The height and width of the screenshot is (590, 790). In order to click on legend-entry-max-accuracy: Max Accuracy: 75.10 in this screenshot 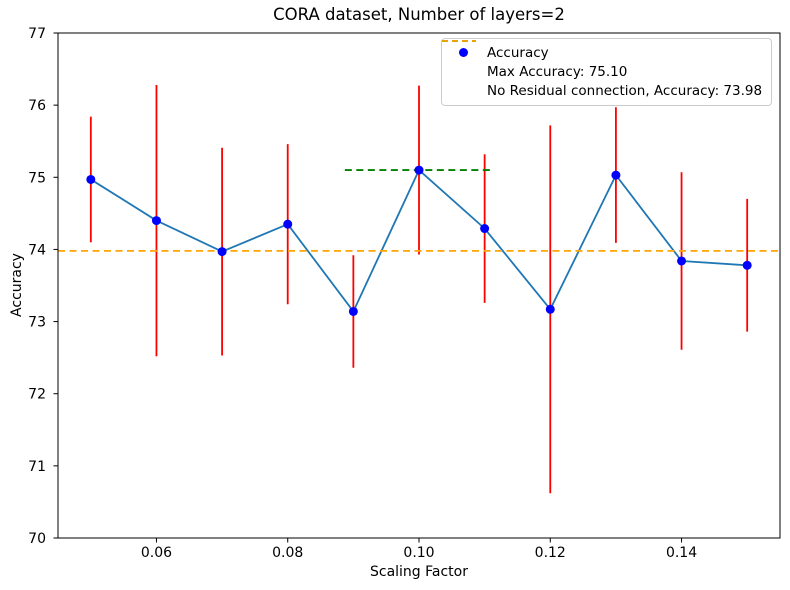, I will do `click(603, 60)`.